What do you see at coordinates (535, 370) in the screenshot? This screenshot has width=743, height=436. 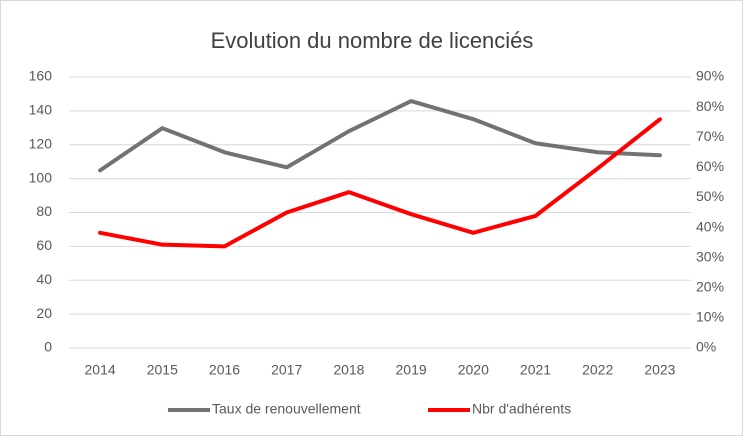 I see `x-tick-label: 2021` at bounding box center [535, 370].